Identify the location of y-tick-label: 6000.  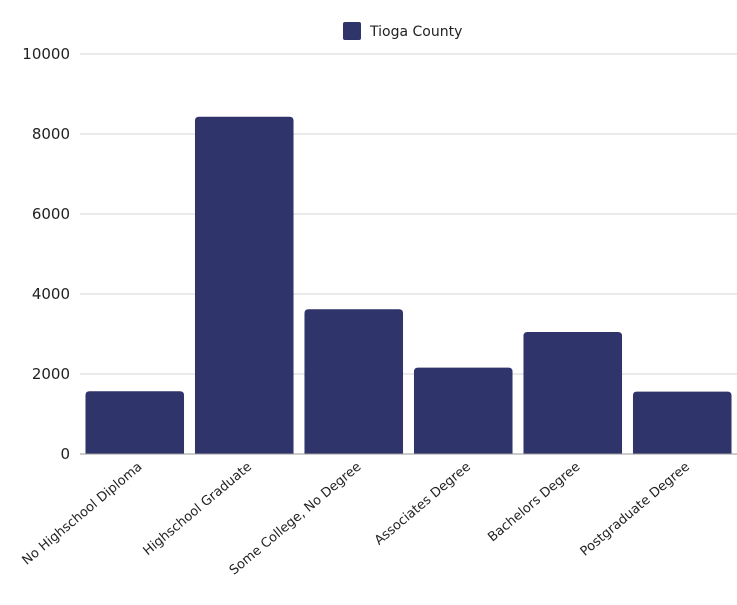
(51, 214).